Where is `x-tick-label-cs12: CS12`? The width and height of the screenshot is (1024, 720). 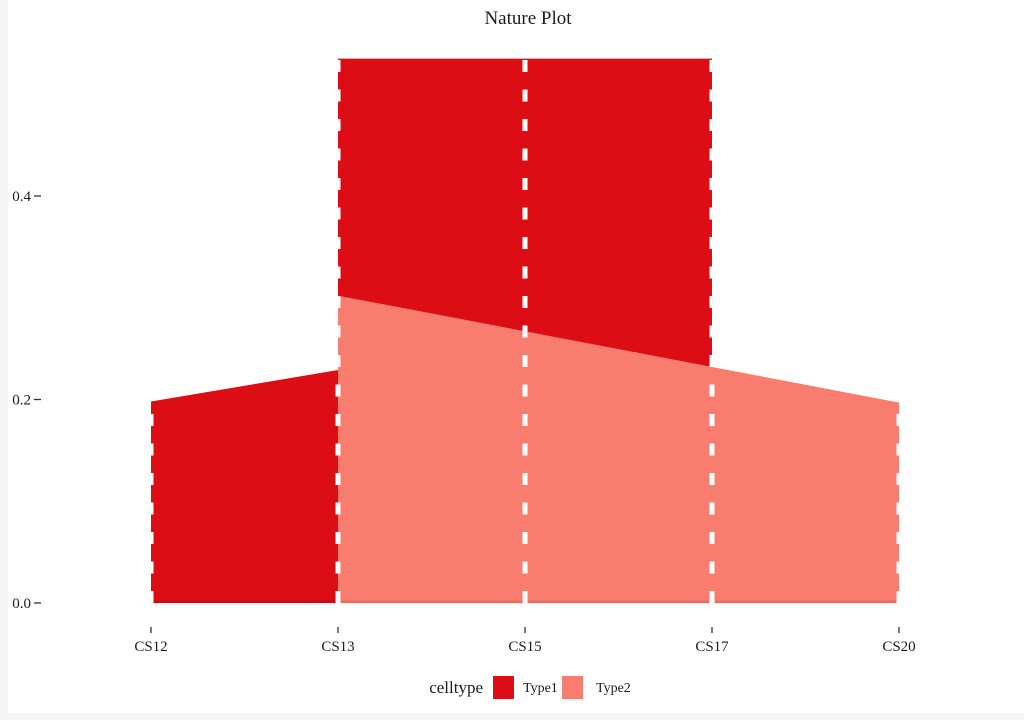
x-tick-label-cs12: CS12 is located at coordinates (150, 647).